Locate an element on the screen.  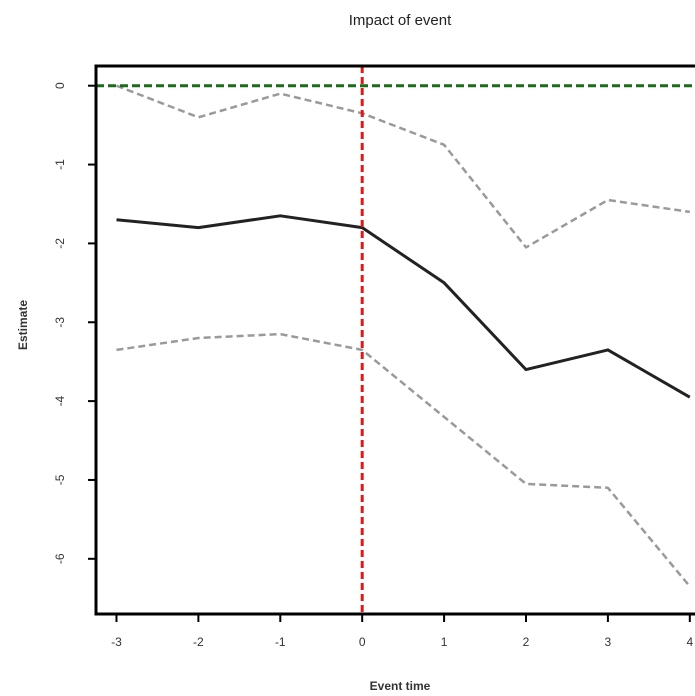
x-tick-label: -3 is located at coordinates (116, 642).